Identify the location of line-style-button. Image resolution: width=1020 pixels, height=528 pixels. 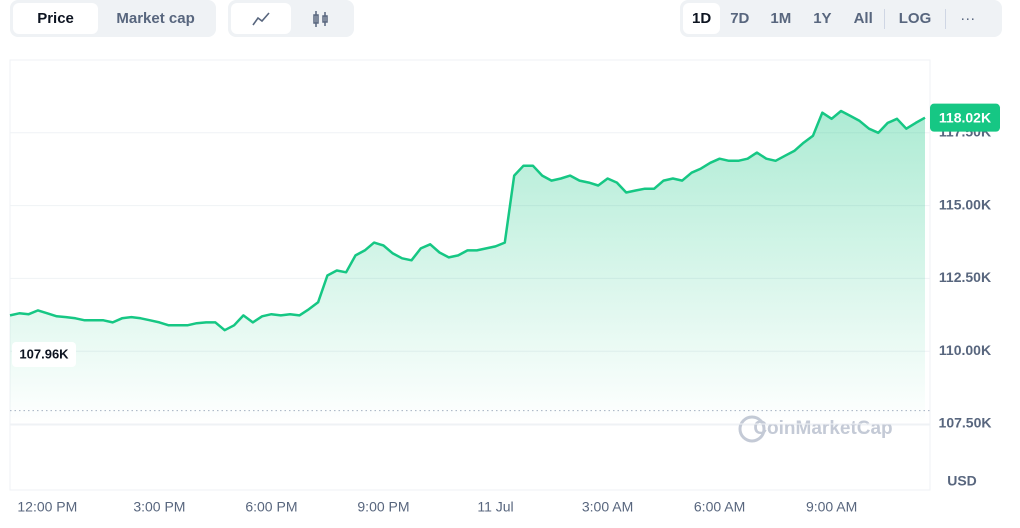
(261, 18).